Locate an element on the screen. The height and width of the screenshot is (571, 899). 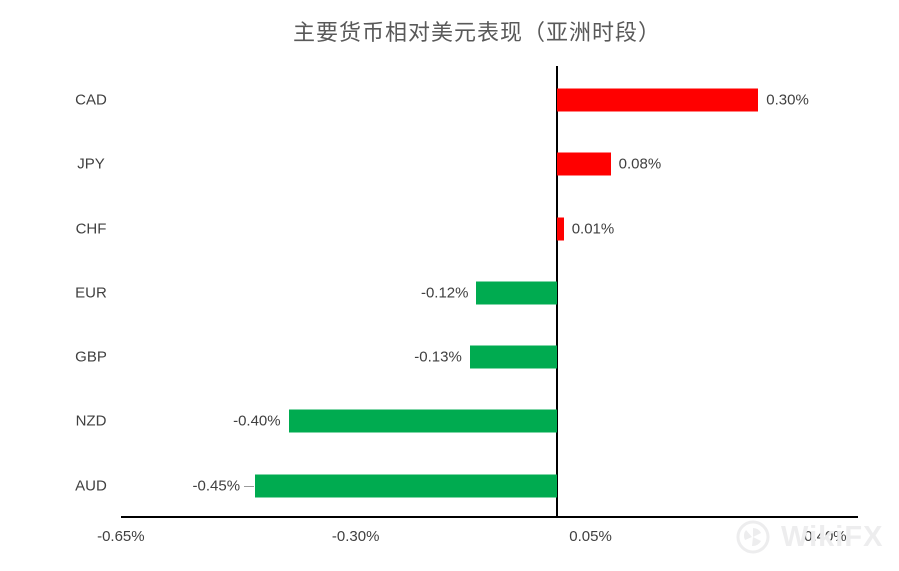
watermark-text: WikiFX is located at coordinates (832, 536).